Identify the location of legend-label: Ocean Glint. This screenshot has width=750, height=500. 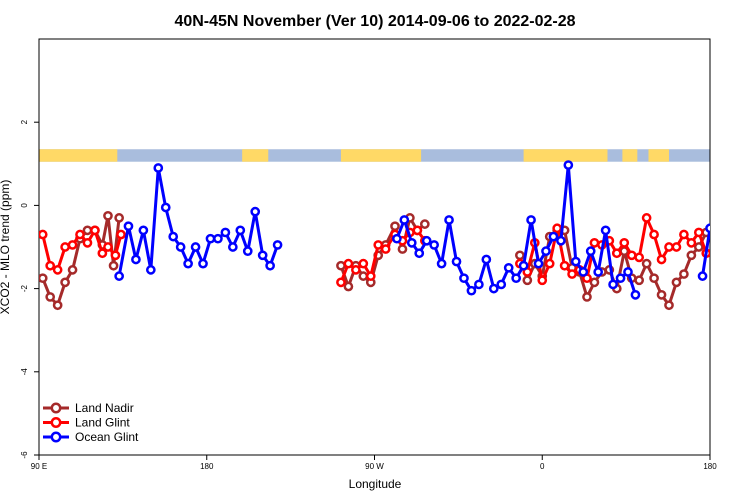
(107, 437).